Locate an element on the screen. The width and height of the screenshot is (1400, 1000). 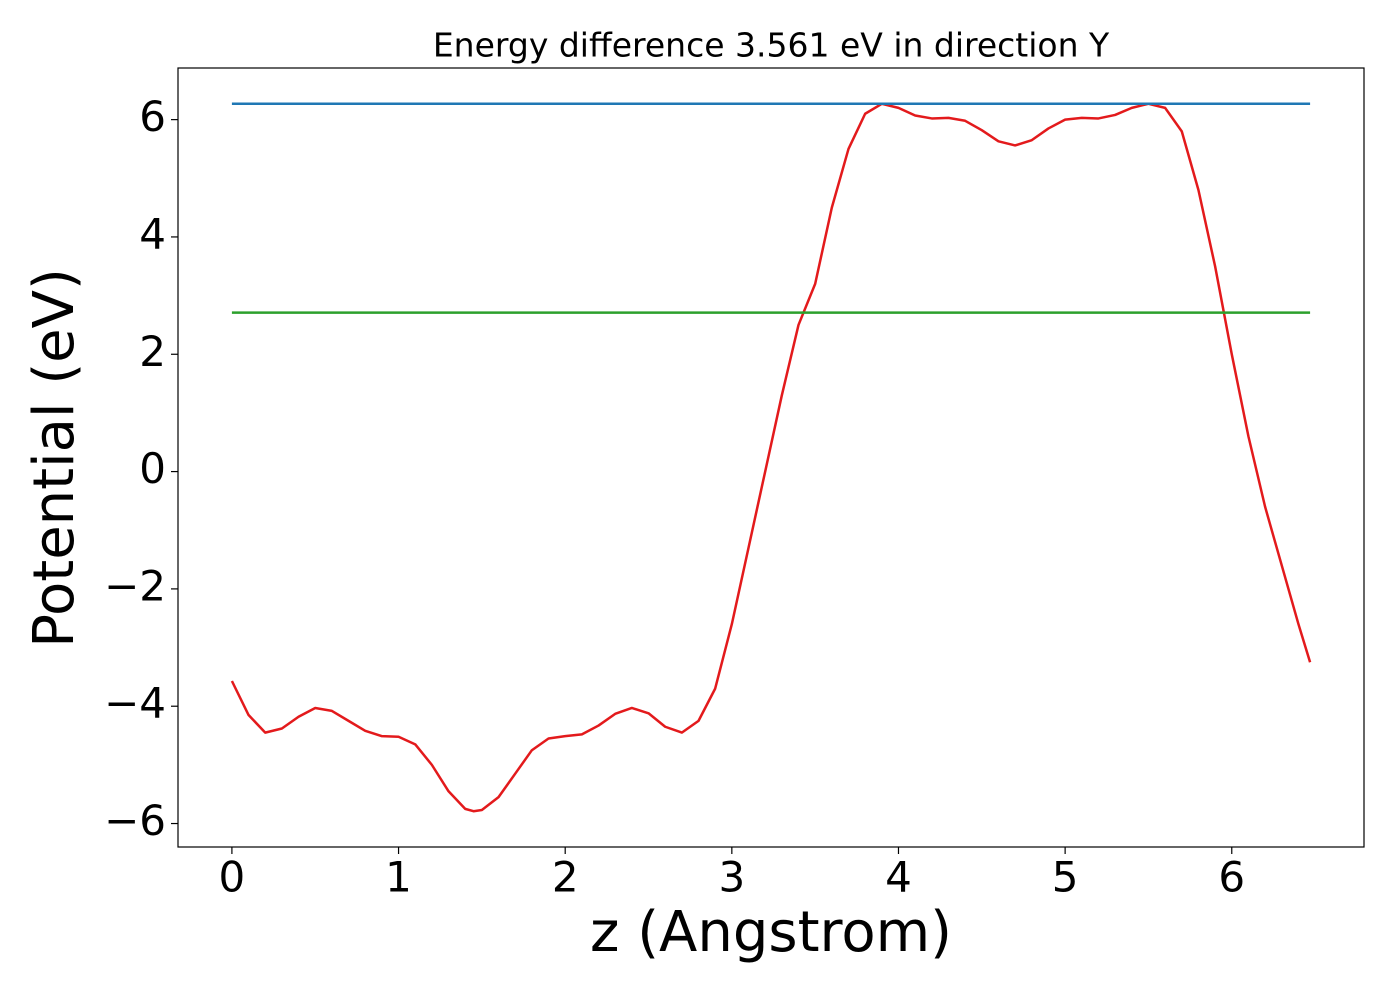
y-tick-label: 2 is located at coordinates (152, 351).